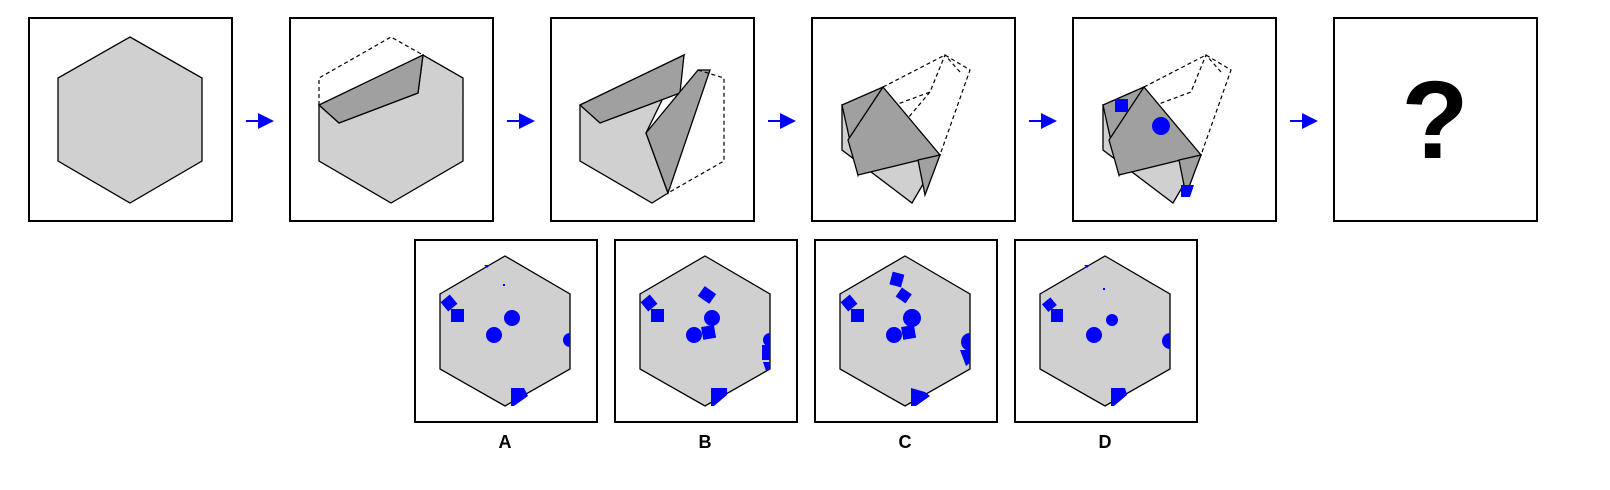 The image size is (1610, 490). I want to click on option-a: A, so click(506, 345).